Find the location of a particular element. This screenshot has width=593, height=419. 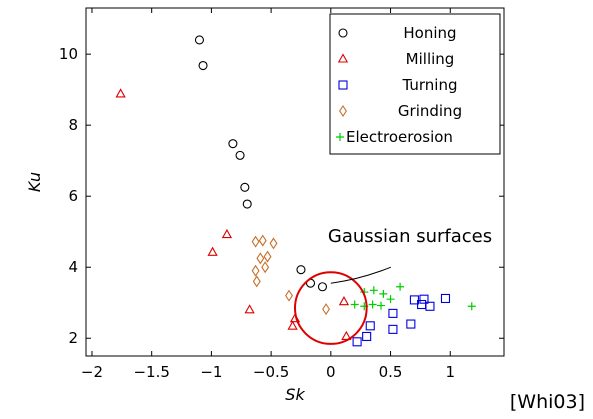

y-tick-label: 8 is located at coordinates (73, 125).